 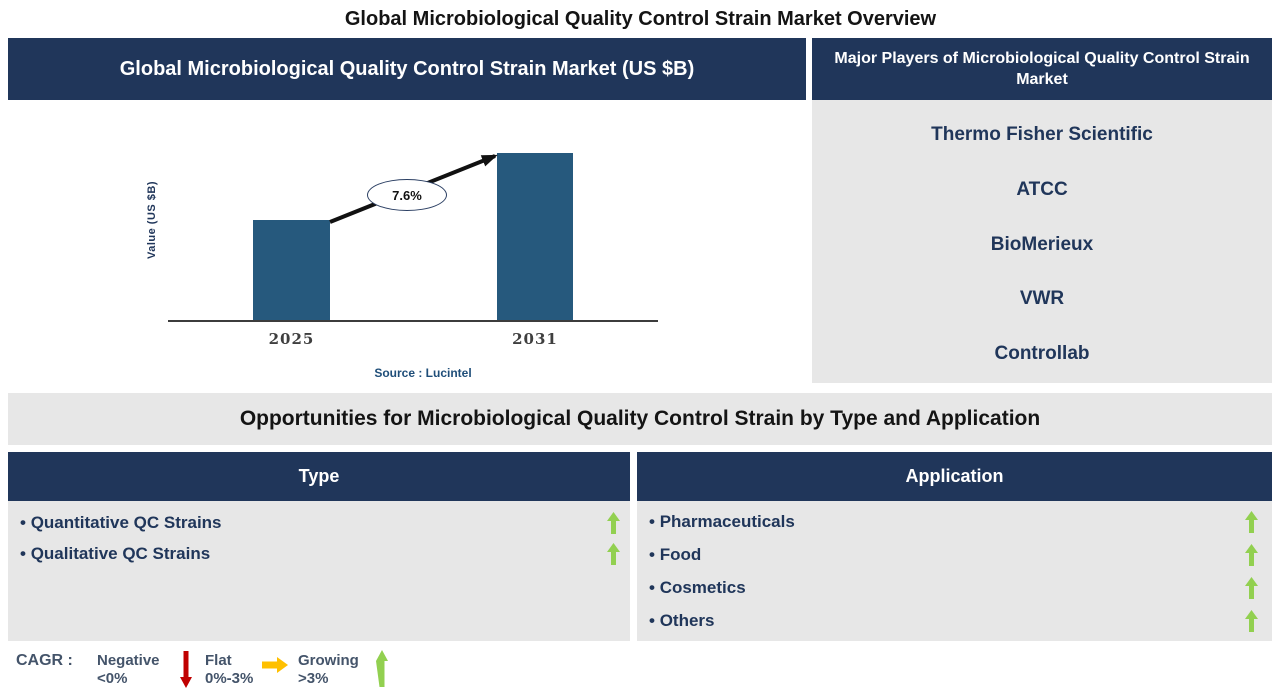 What do you see at coordinates (682, 621) in the screenshot?
I see `application-item-label: Others` at bounding box center [682, 621].